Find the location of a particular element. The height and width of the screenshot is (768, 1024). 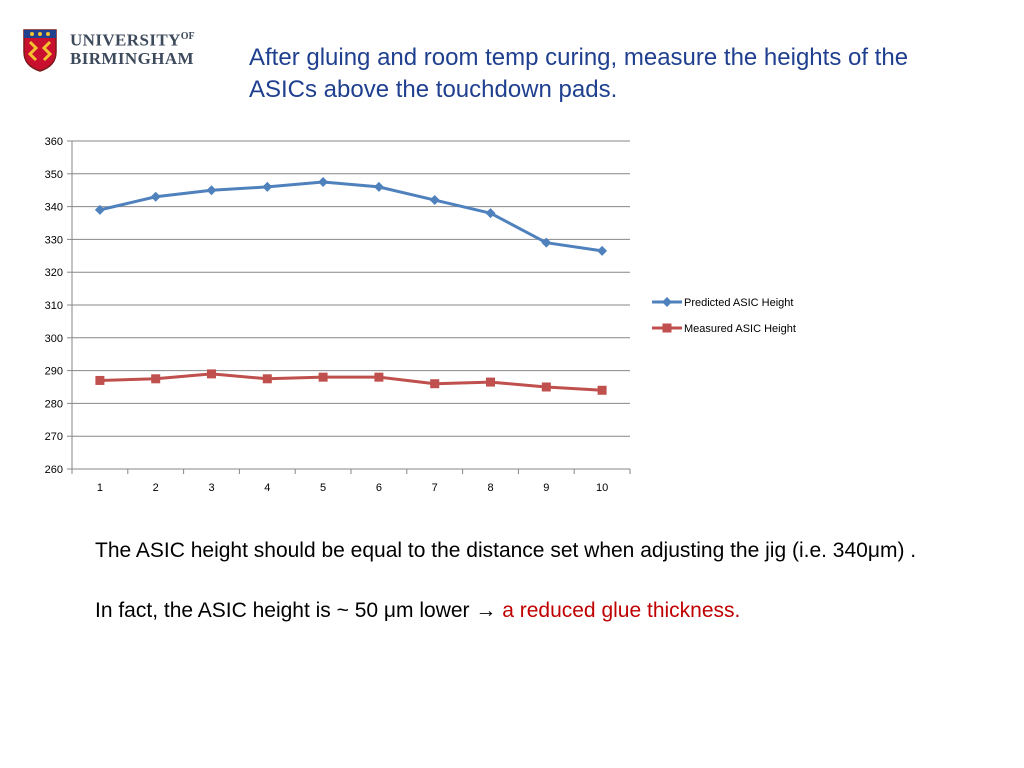

x-tick-label: 2 is located at coordinates (156, 488).